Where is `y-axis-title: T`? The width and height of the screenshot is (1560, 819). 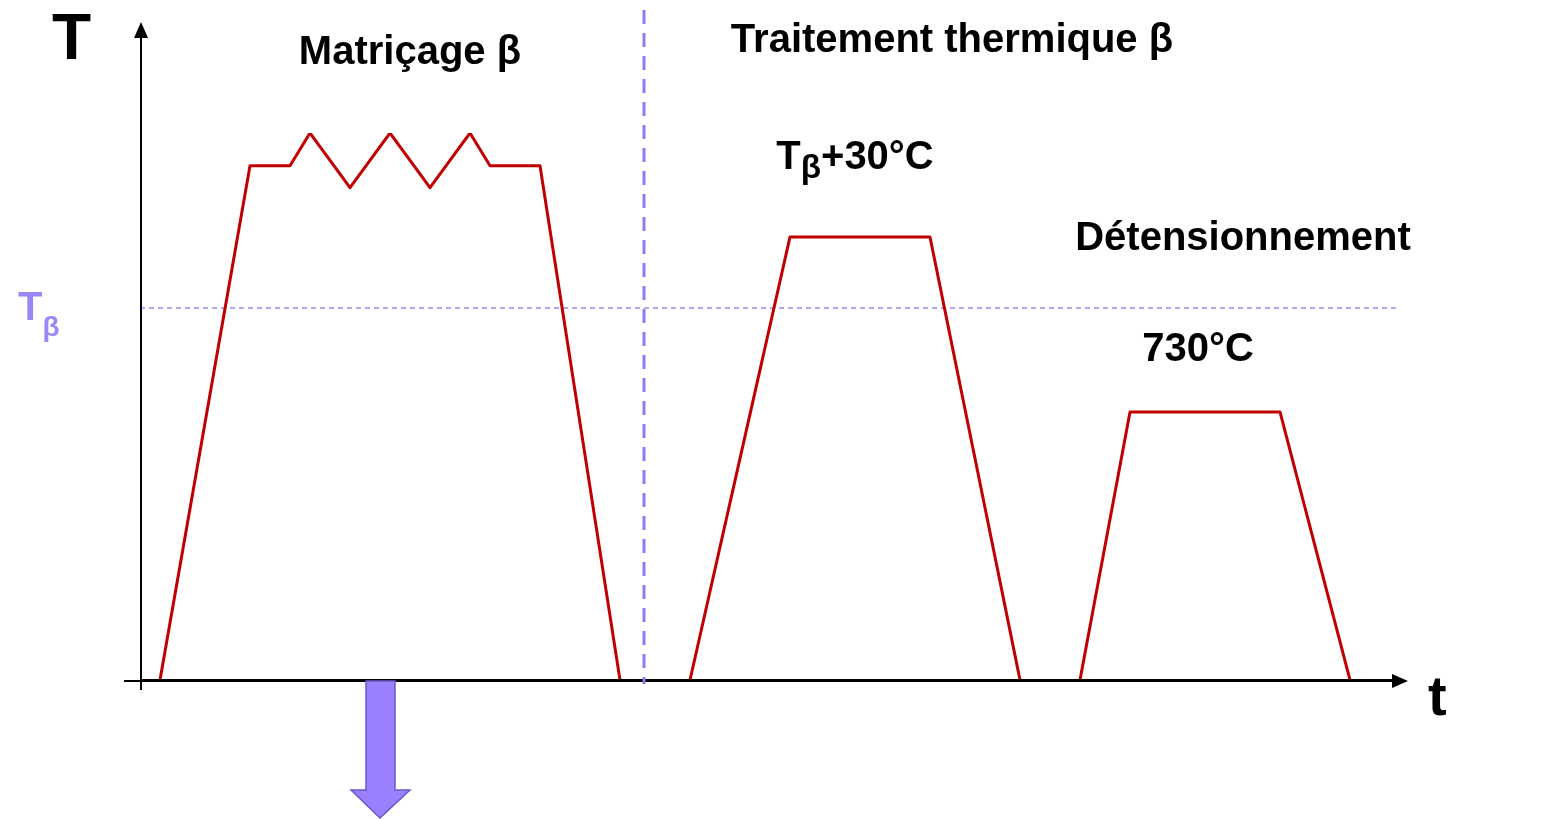 y-axis-title: T is located at coordinates (72, 37).